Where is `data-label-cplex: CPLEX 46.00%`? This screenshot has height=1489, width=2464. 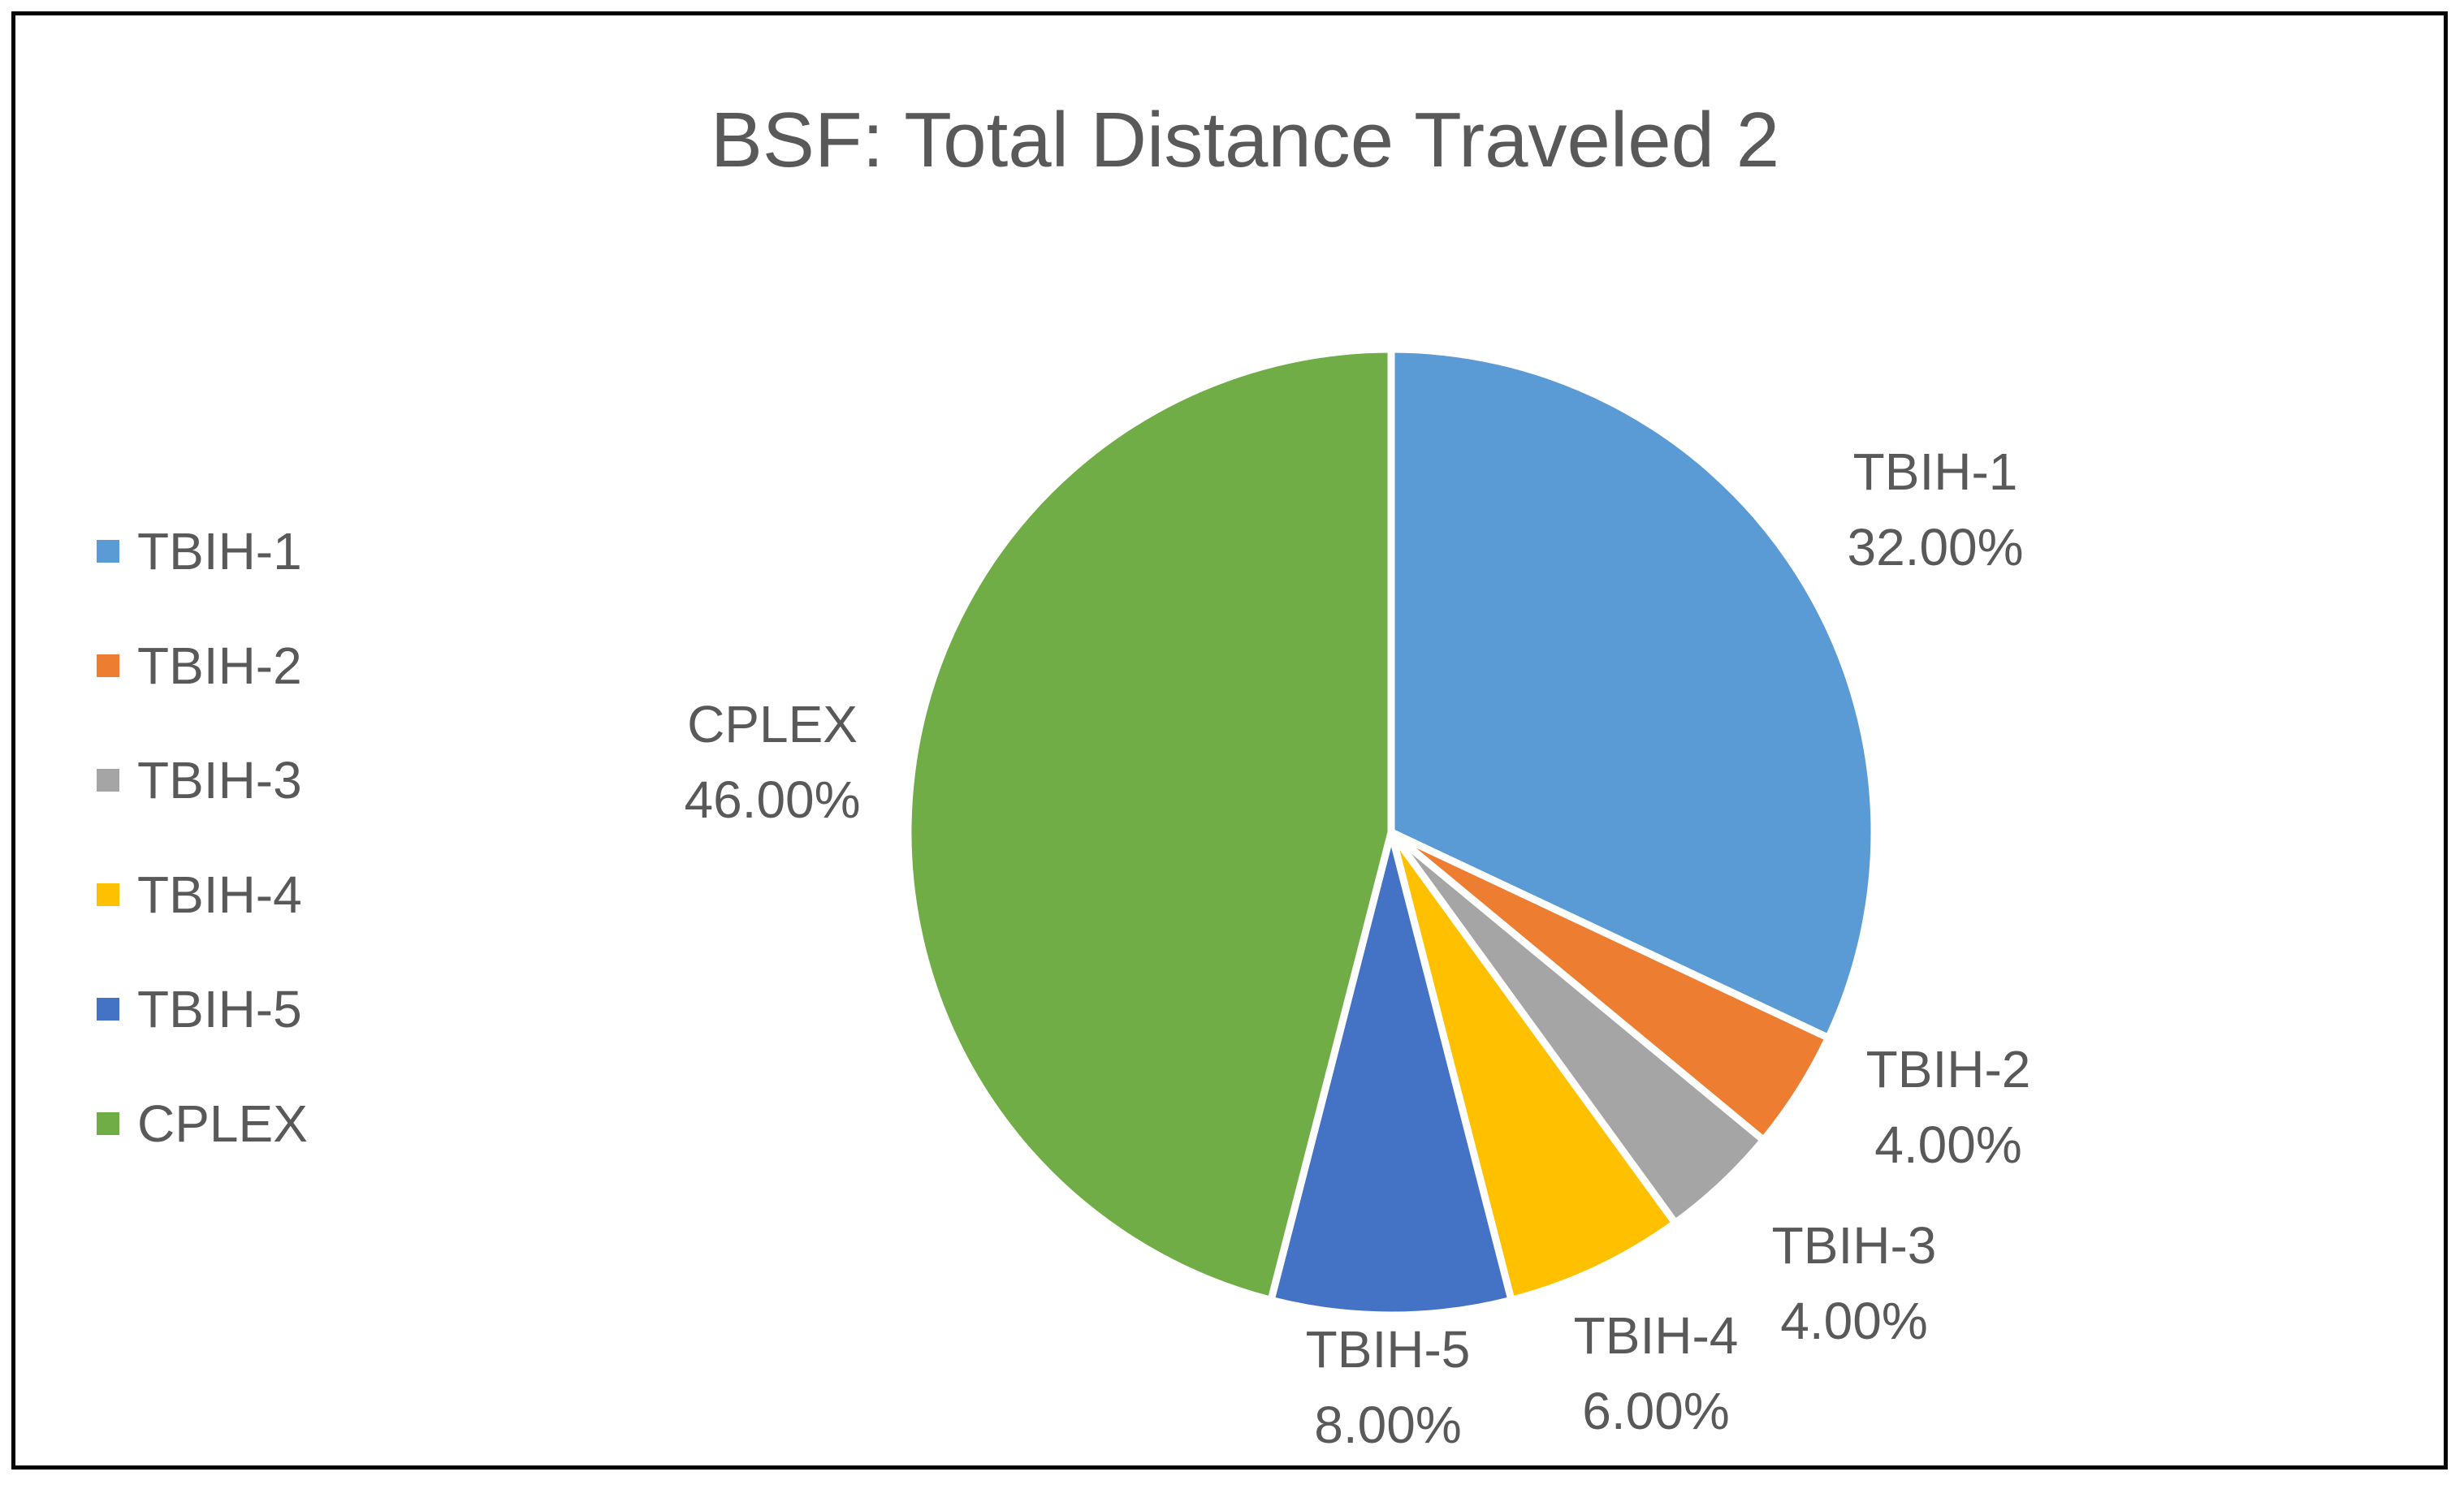 data-label-cplex: CPLEX 46.00% is located at coordinates (772, 762).